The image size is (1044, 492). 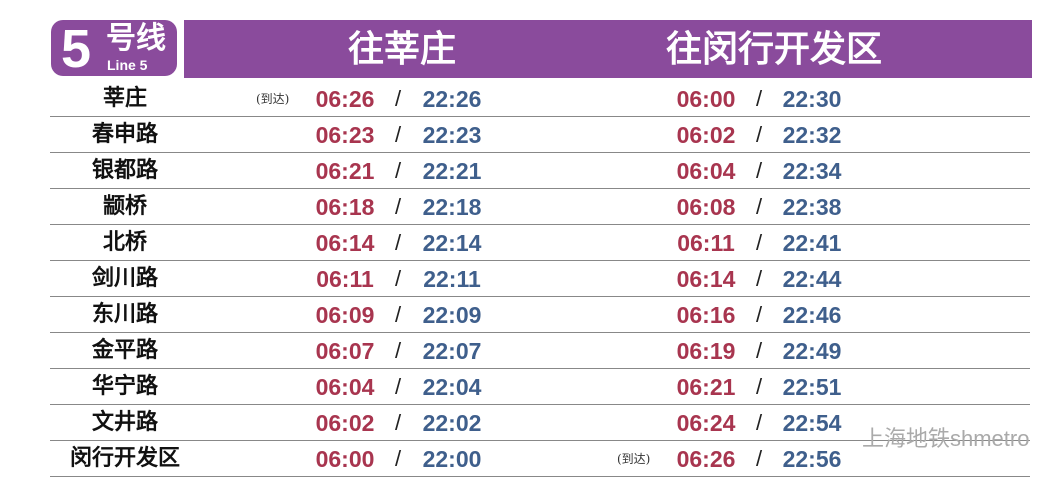 I want to click on direction-2-title: 往闵行开发区, so click(x=774, y=49).